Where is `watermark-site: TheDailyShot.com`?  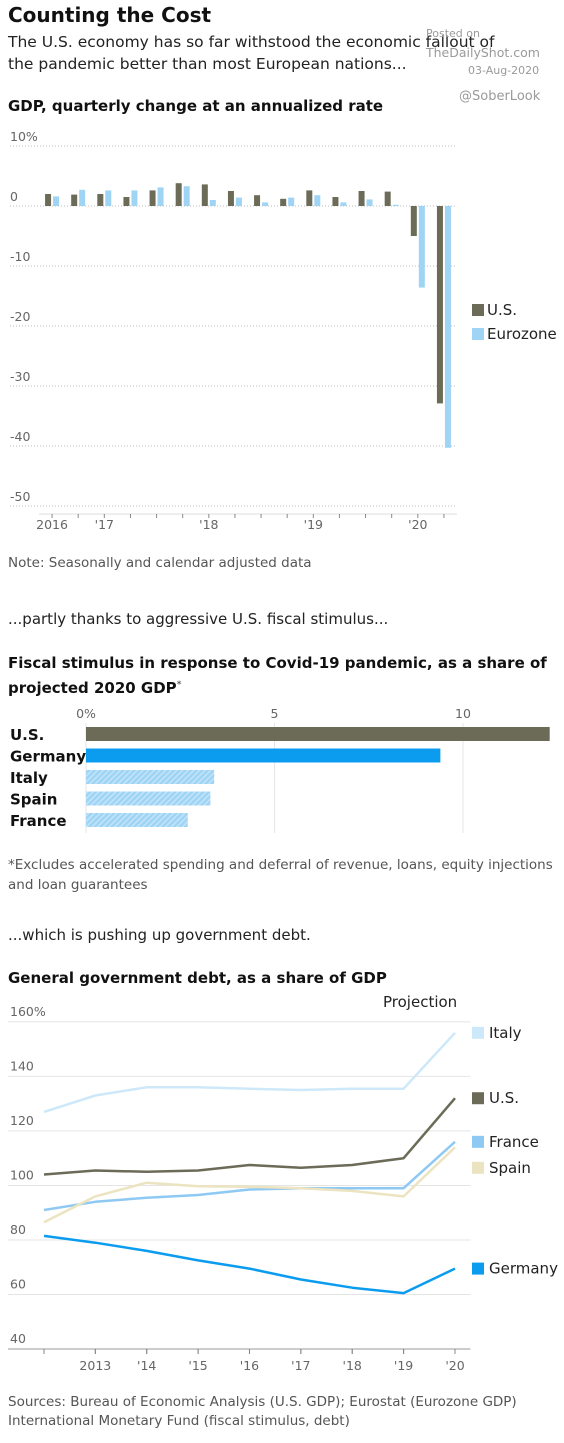 watermark-site: TheDailyShot.com is located at coordinates (483, 52).